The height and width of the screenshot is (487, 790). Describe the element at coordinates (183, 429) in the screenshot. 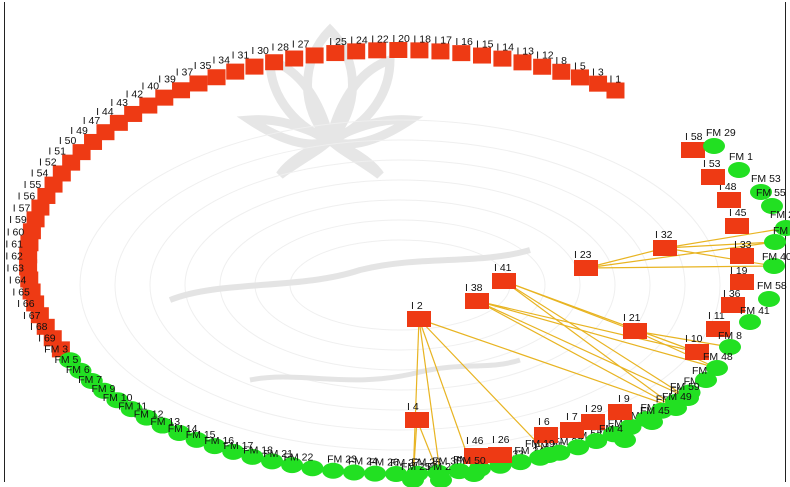

I see `ring-node-label: FM 14` at that location.